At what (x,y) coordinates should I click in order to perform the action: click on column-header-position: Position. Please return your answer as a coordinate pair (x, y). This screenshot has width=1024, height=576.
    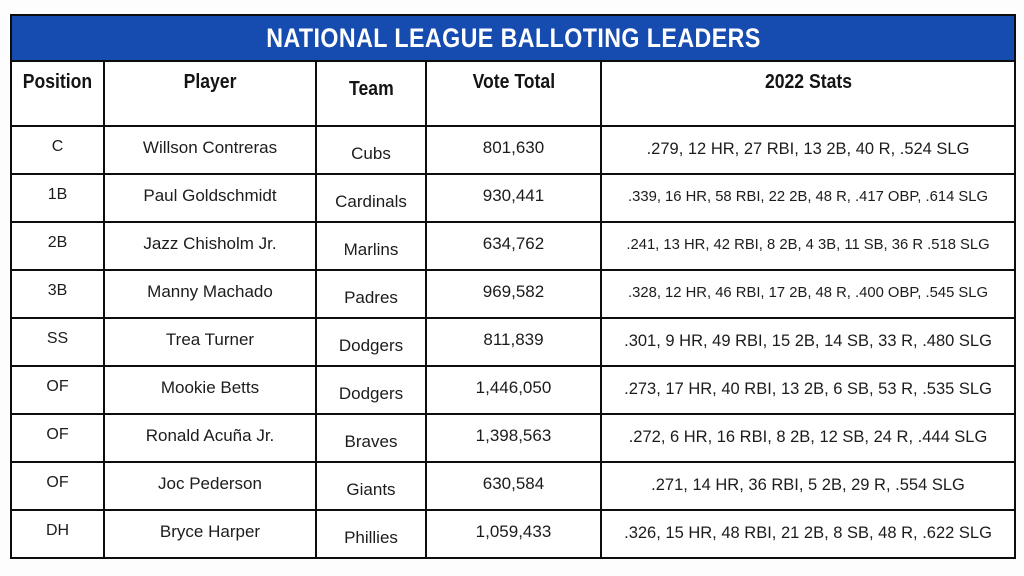
    Looking at the image, I should click on (57, 93).